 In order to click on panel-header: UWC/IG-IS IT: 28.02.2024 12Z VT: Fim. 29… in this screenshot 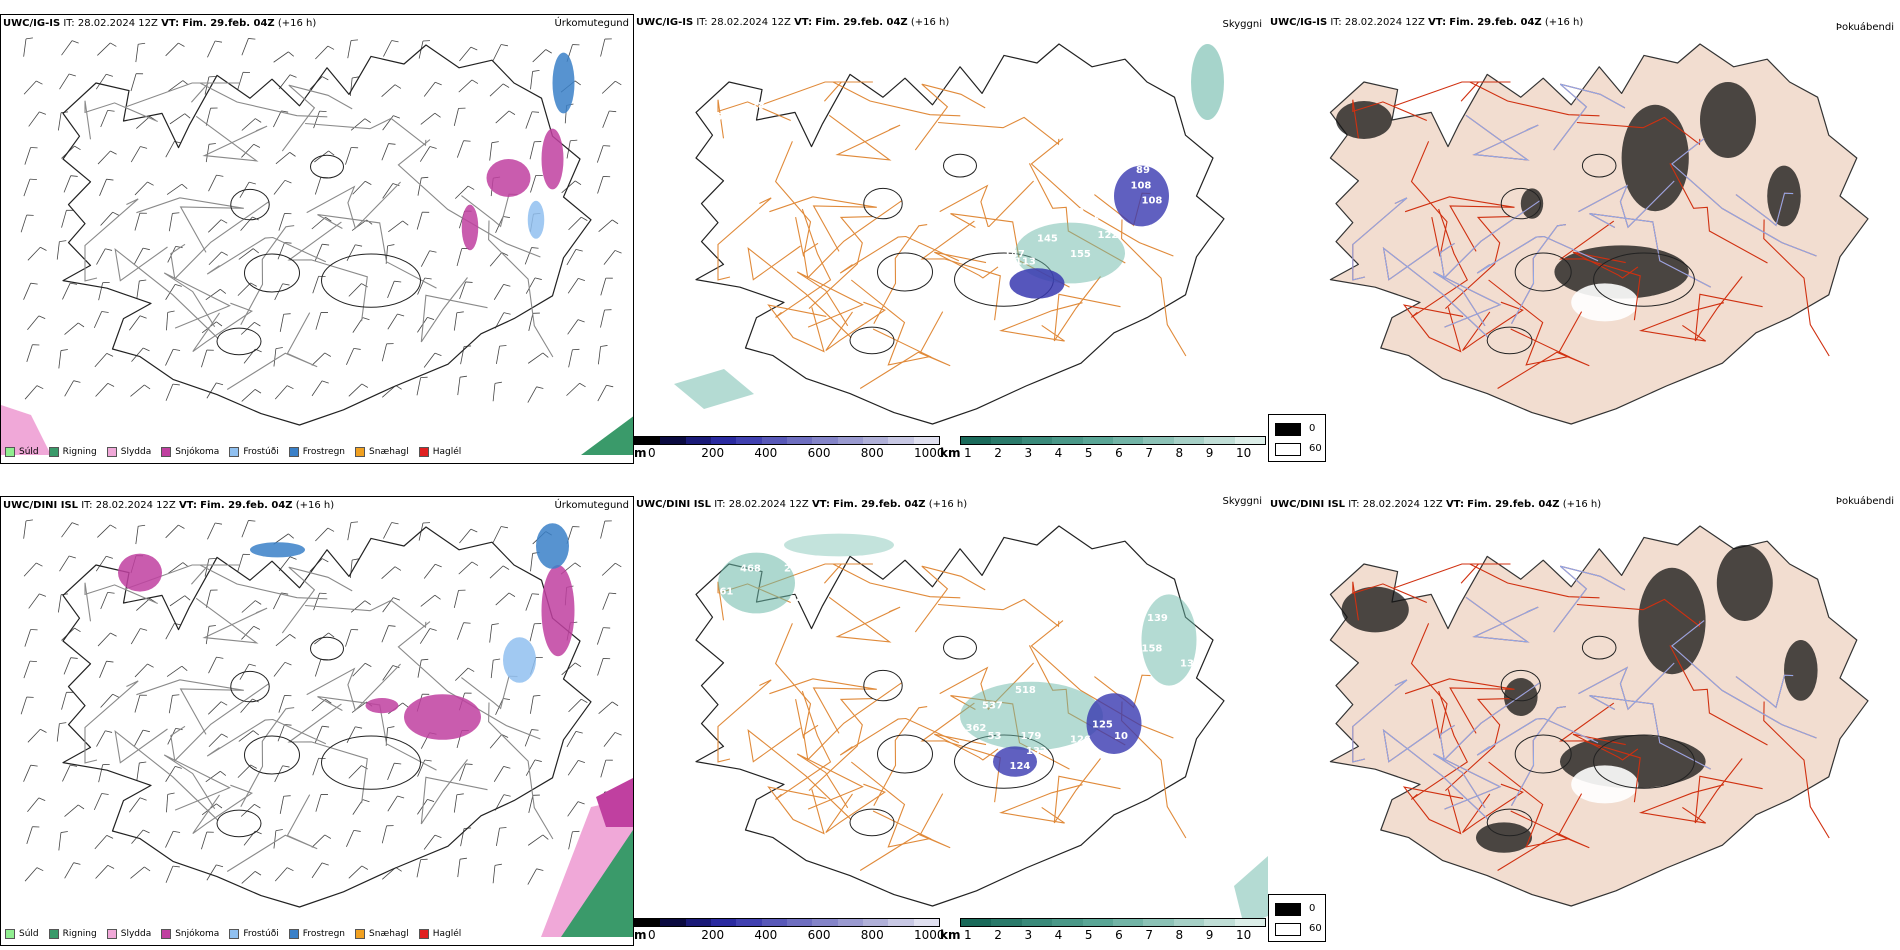, I will do `click(160, 23)`.